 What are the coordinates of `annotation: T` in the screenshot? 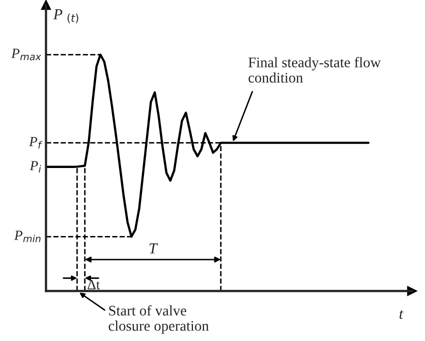 It's located at (154, 248).